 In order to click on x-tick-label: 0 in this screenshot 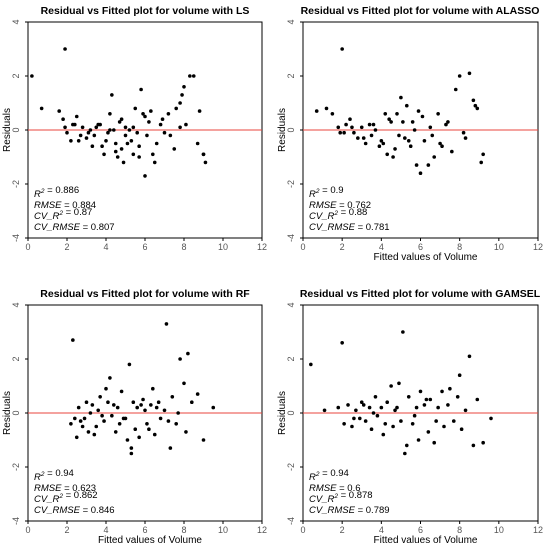, I will do `click(302, 247)`.